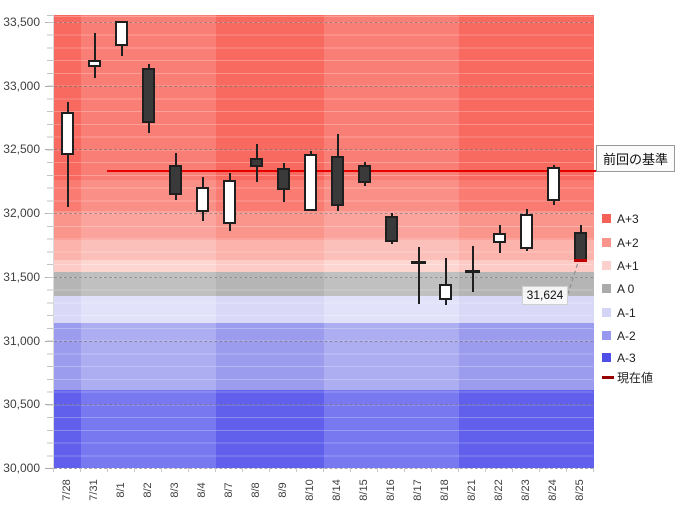 This screenshot has width=682, height=515. Describe the element at coordinates (626, 313) in the screenshot. I see `legend-label: A-1` at that location.